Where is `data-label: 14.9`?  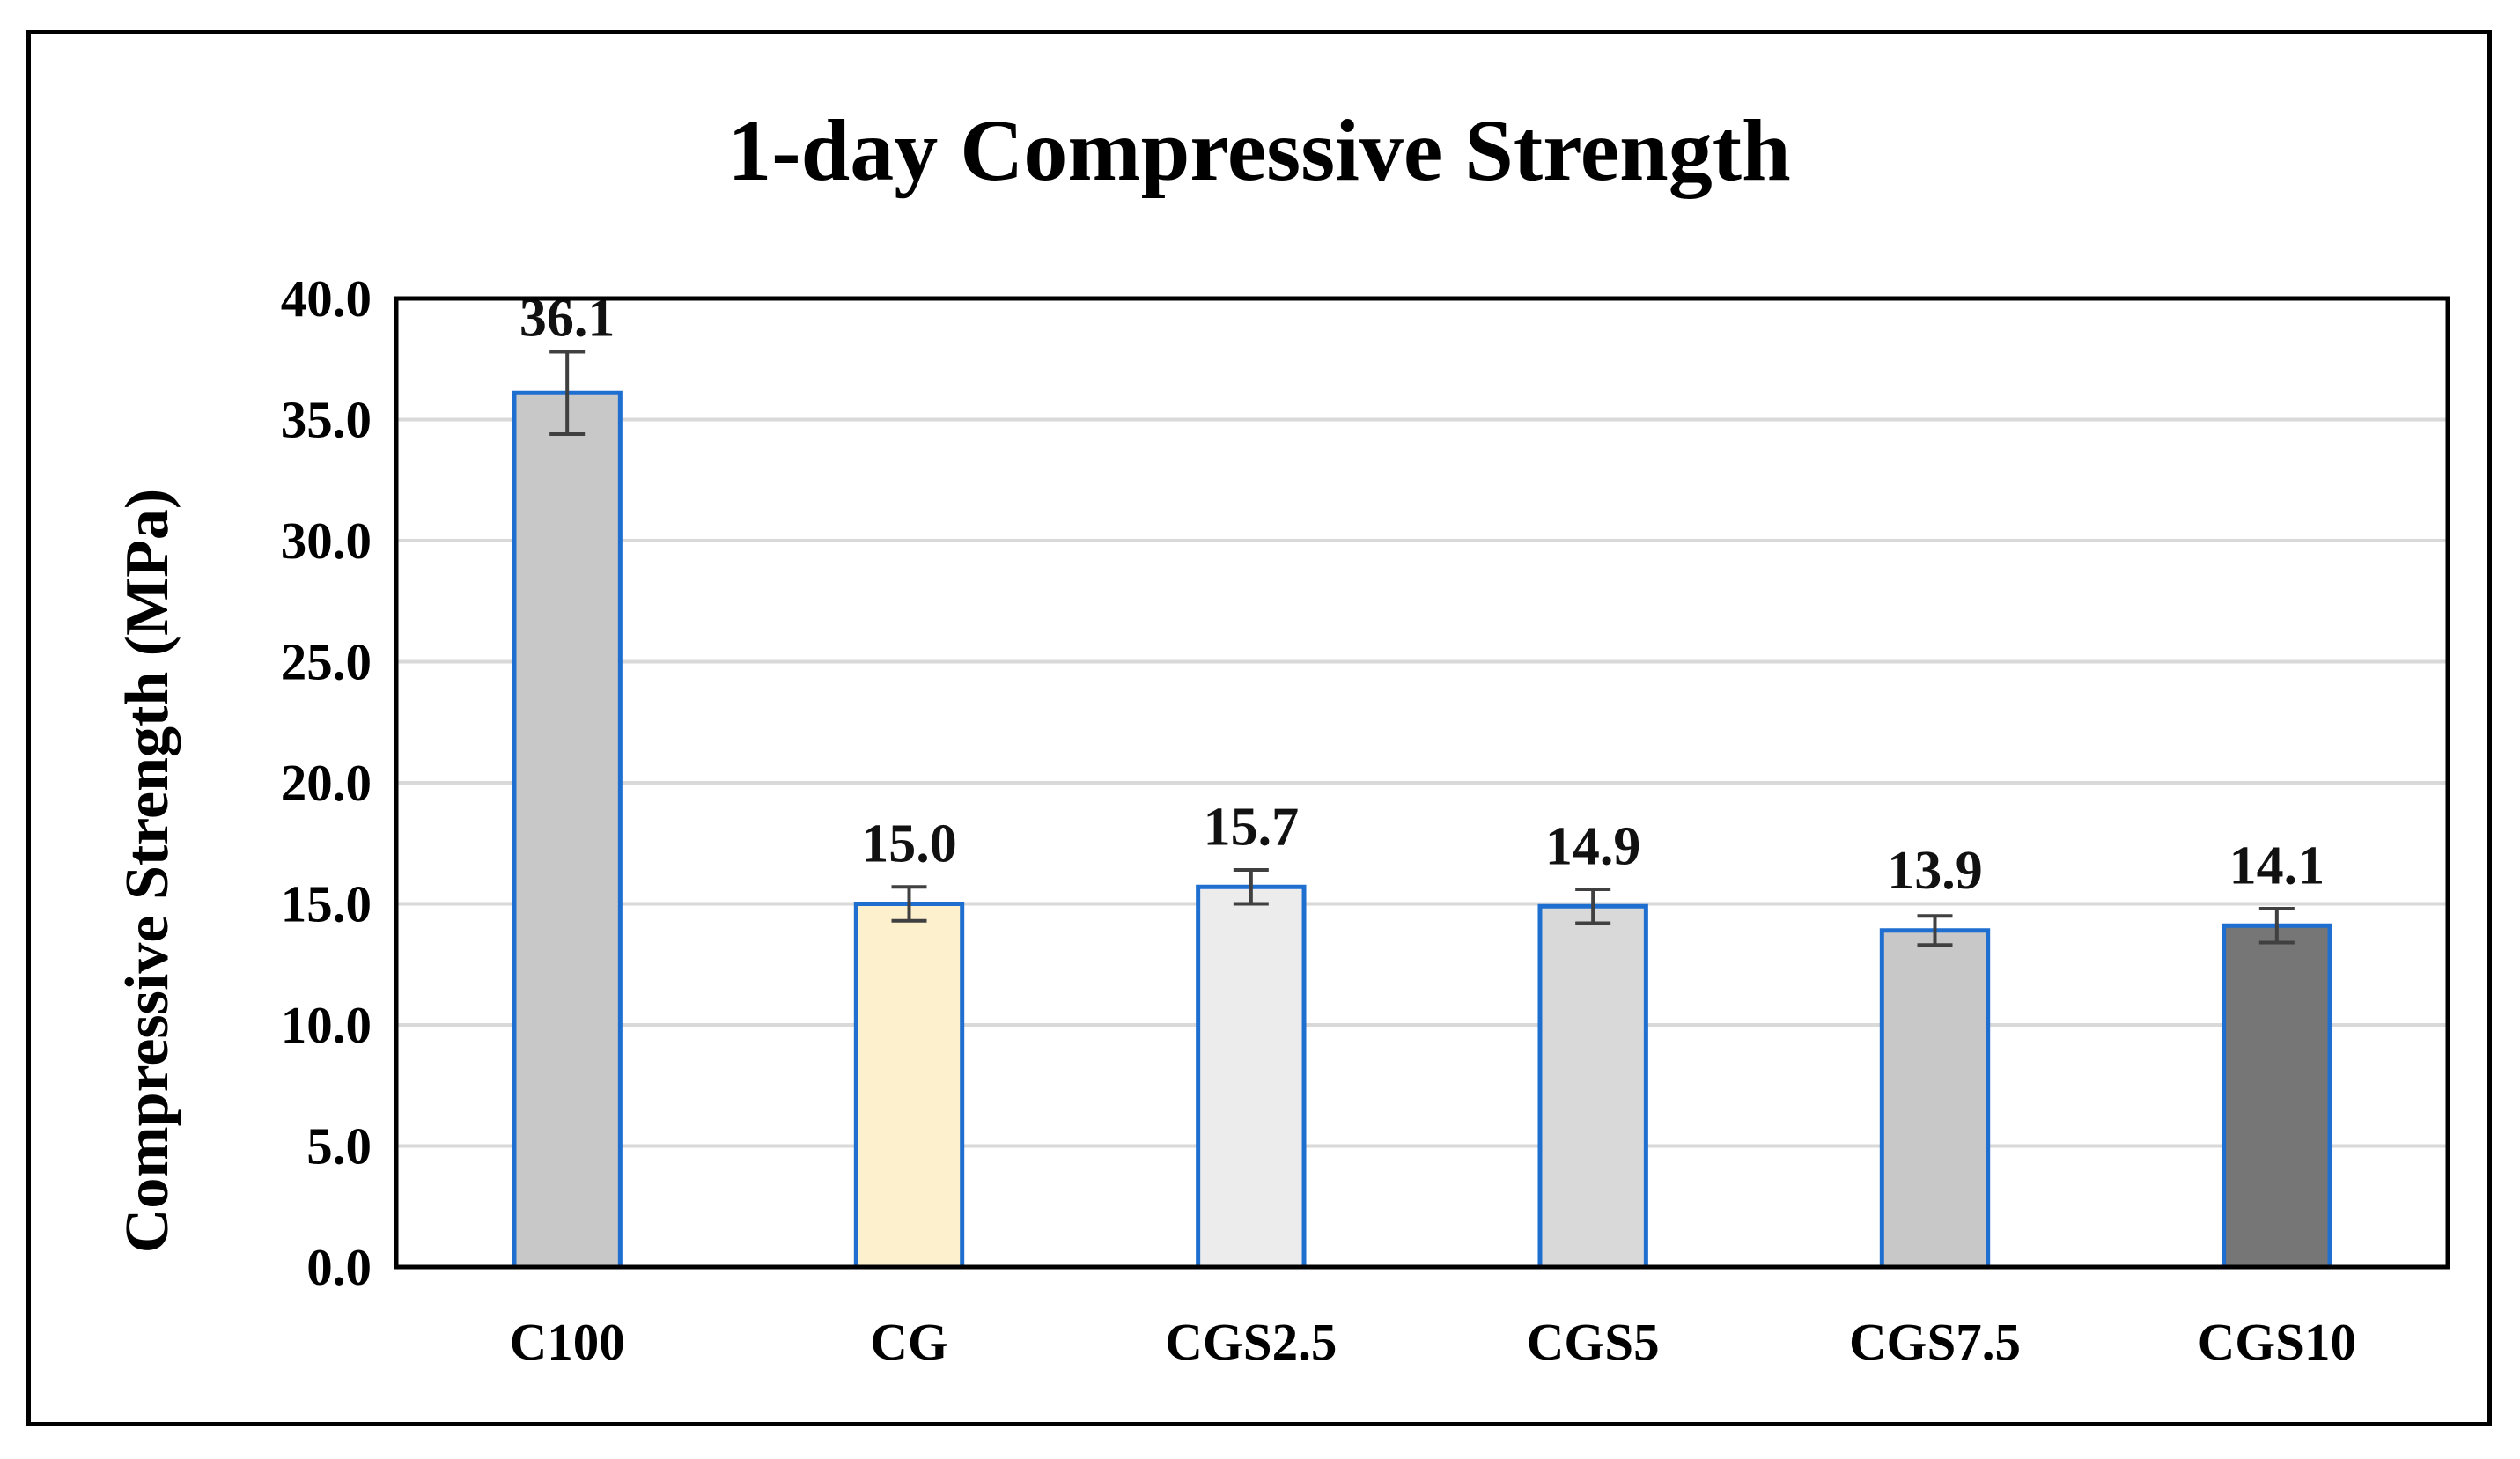
data-label: 14.9 is located at coordinates (1593, 846).